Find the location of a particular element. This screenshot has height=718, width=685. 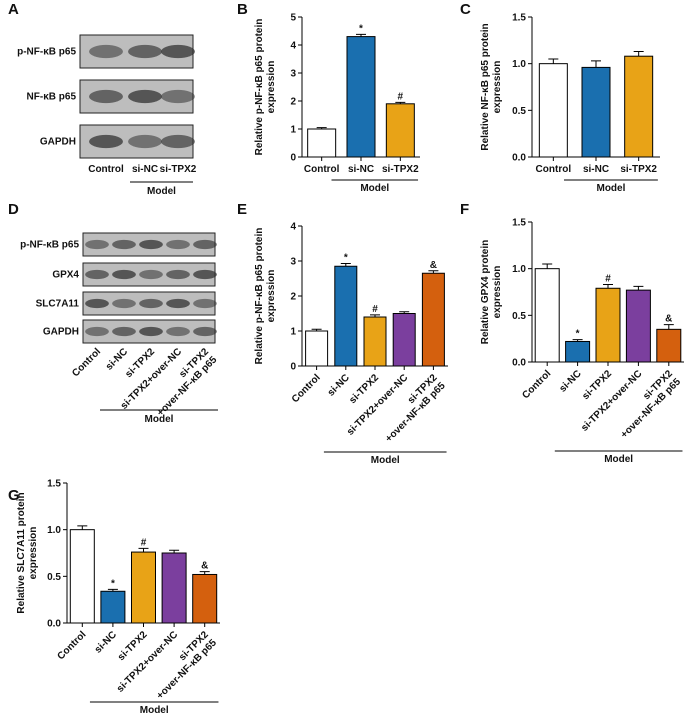

x-tick-label: si-TPX2 is located at coordinates (638, 169).